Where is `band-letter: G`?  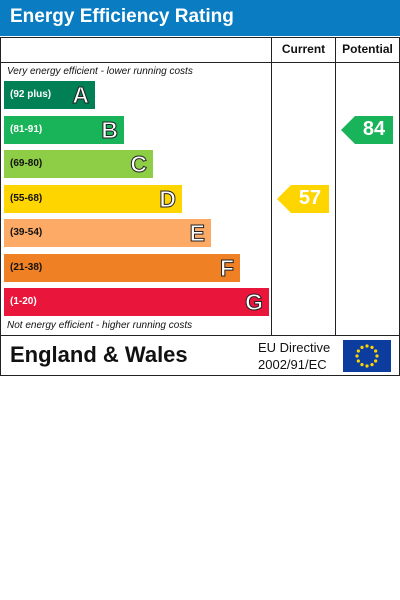 band-letter: G is located at coordinates (254, 302).